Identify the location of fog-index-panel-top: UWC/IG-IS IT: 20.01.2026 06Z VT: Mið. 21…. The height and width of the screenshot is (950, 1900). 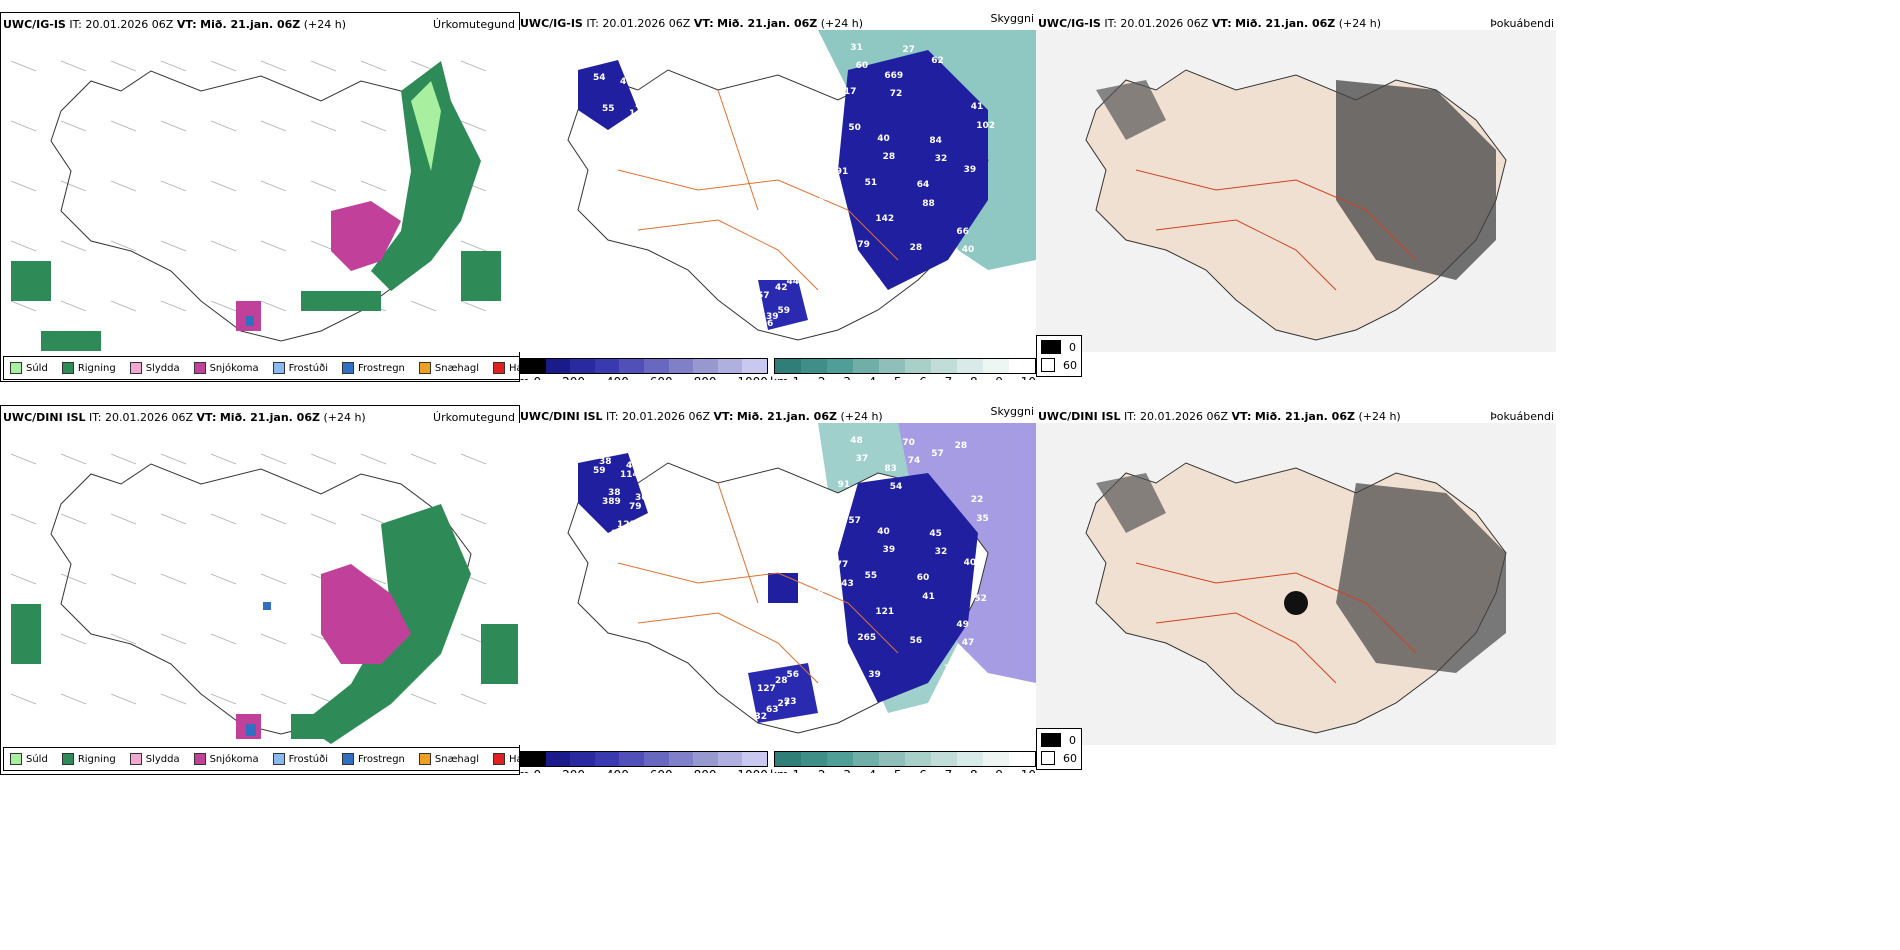
(1296, 196).